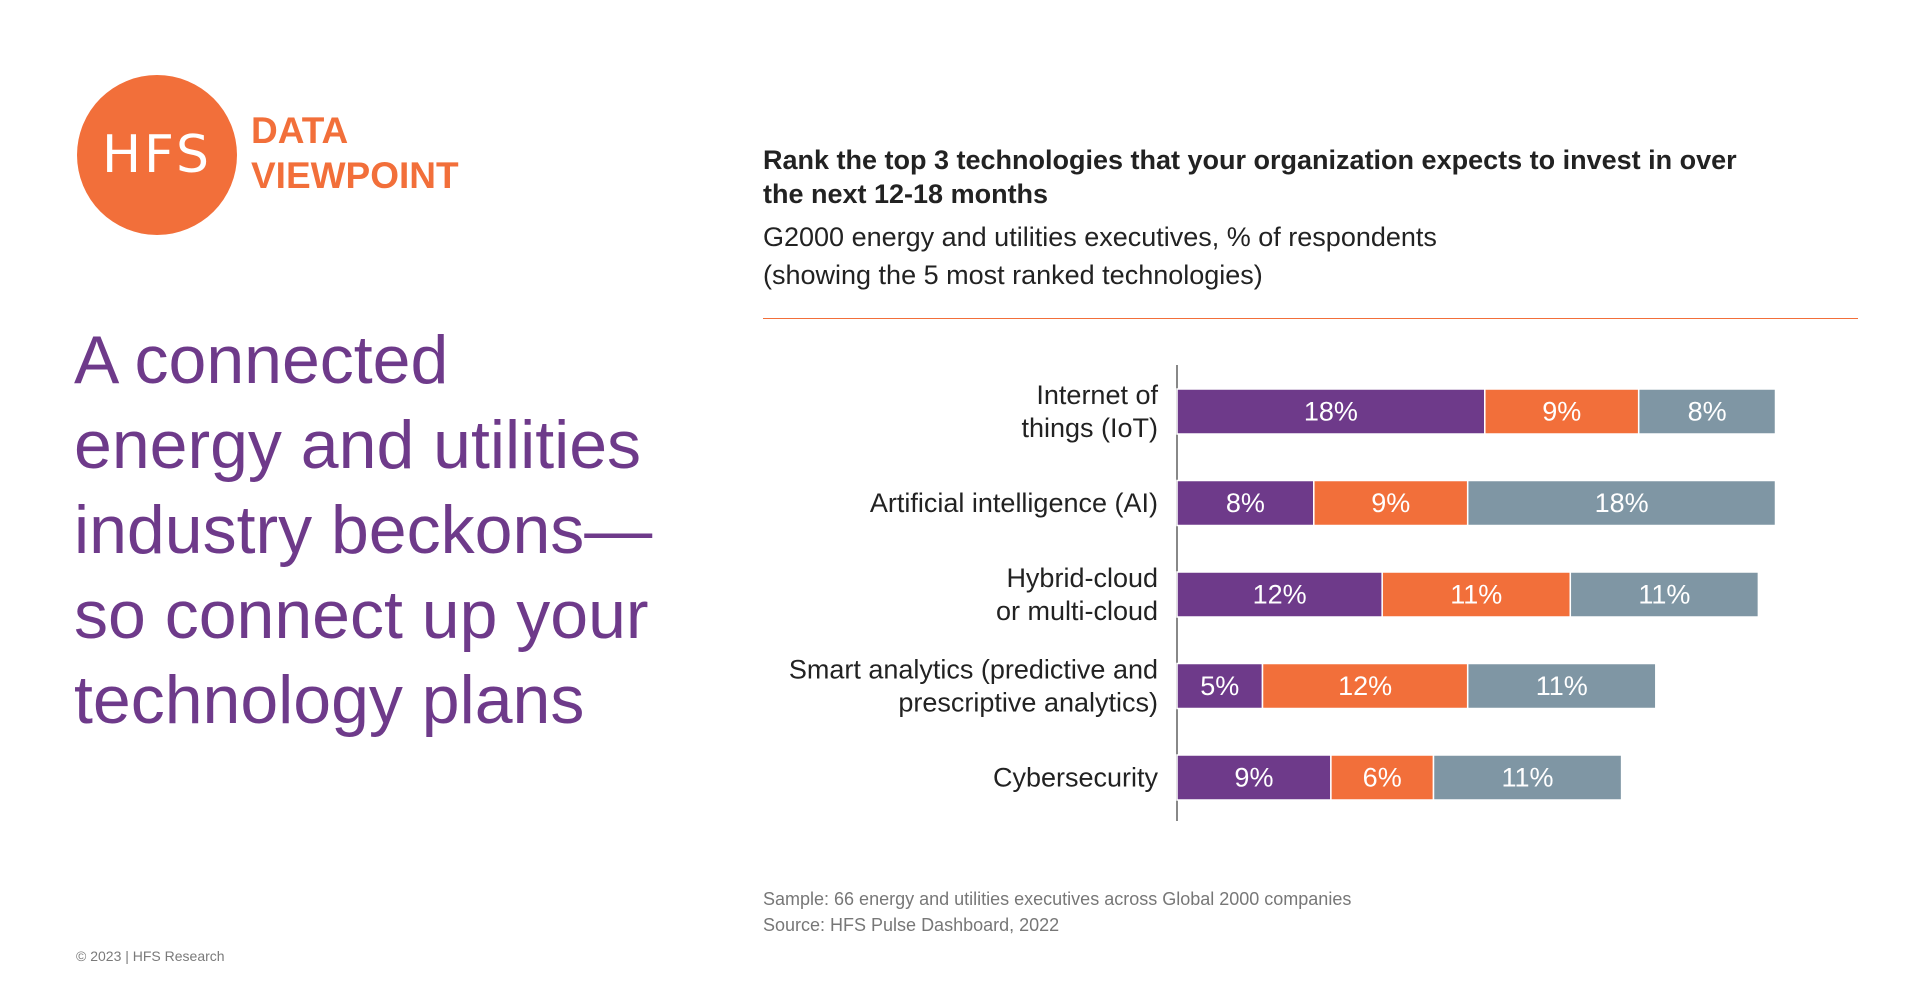  I want to click on hfs-logo: HFS, so click(157, 155).